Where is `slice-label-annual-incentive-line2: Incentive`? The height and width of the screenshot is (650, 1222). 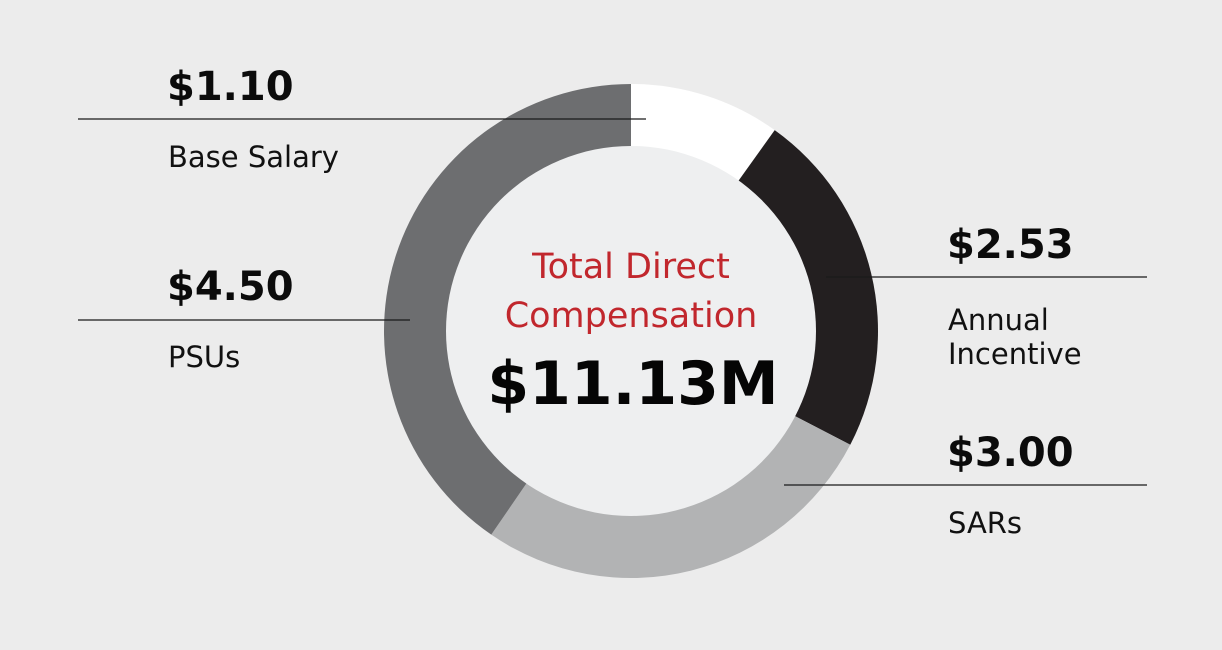 slice-label-annual-incentive-line2: Incentive is located at coordinates (1015, 354).